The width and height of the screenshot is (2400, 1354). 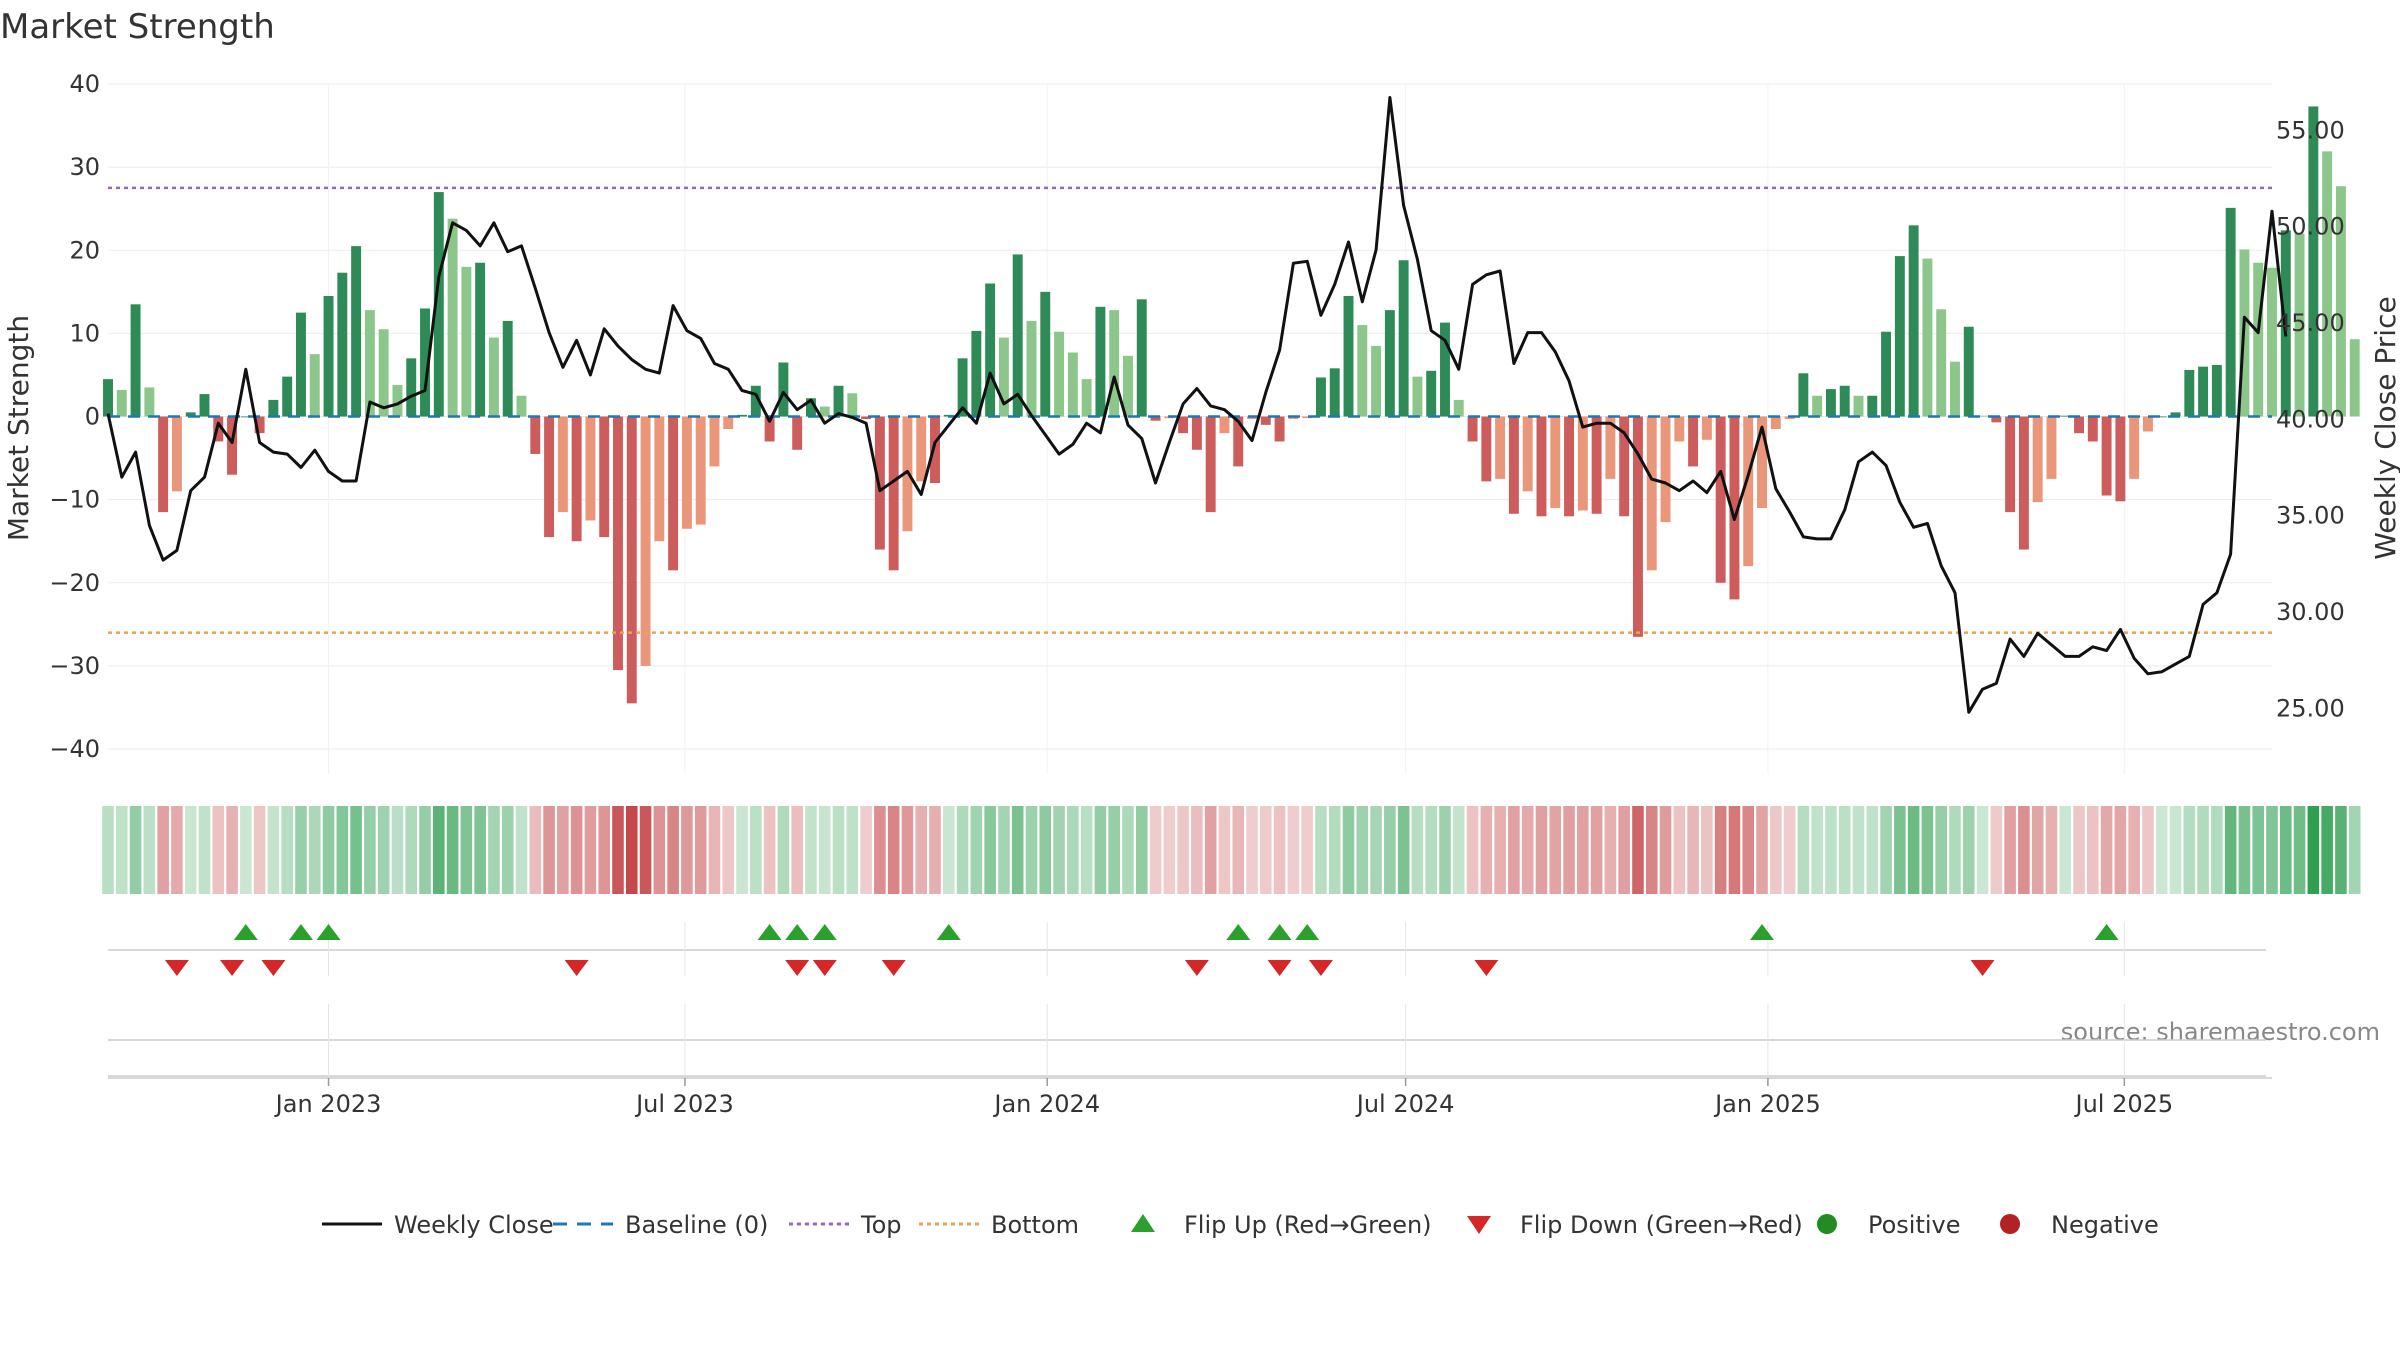 What do you see at coordinates (660, 1225) in the screenshot?
I see `legend-item-baseline: Baseline (0)` at bounding box center [660, 1225].